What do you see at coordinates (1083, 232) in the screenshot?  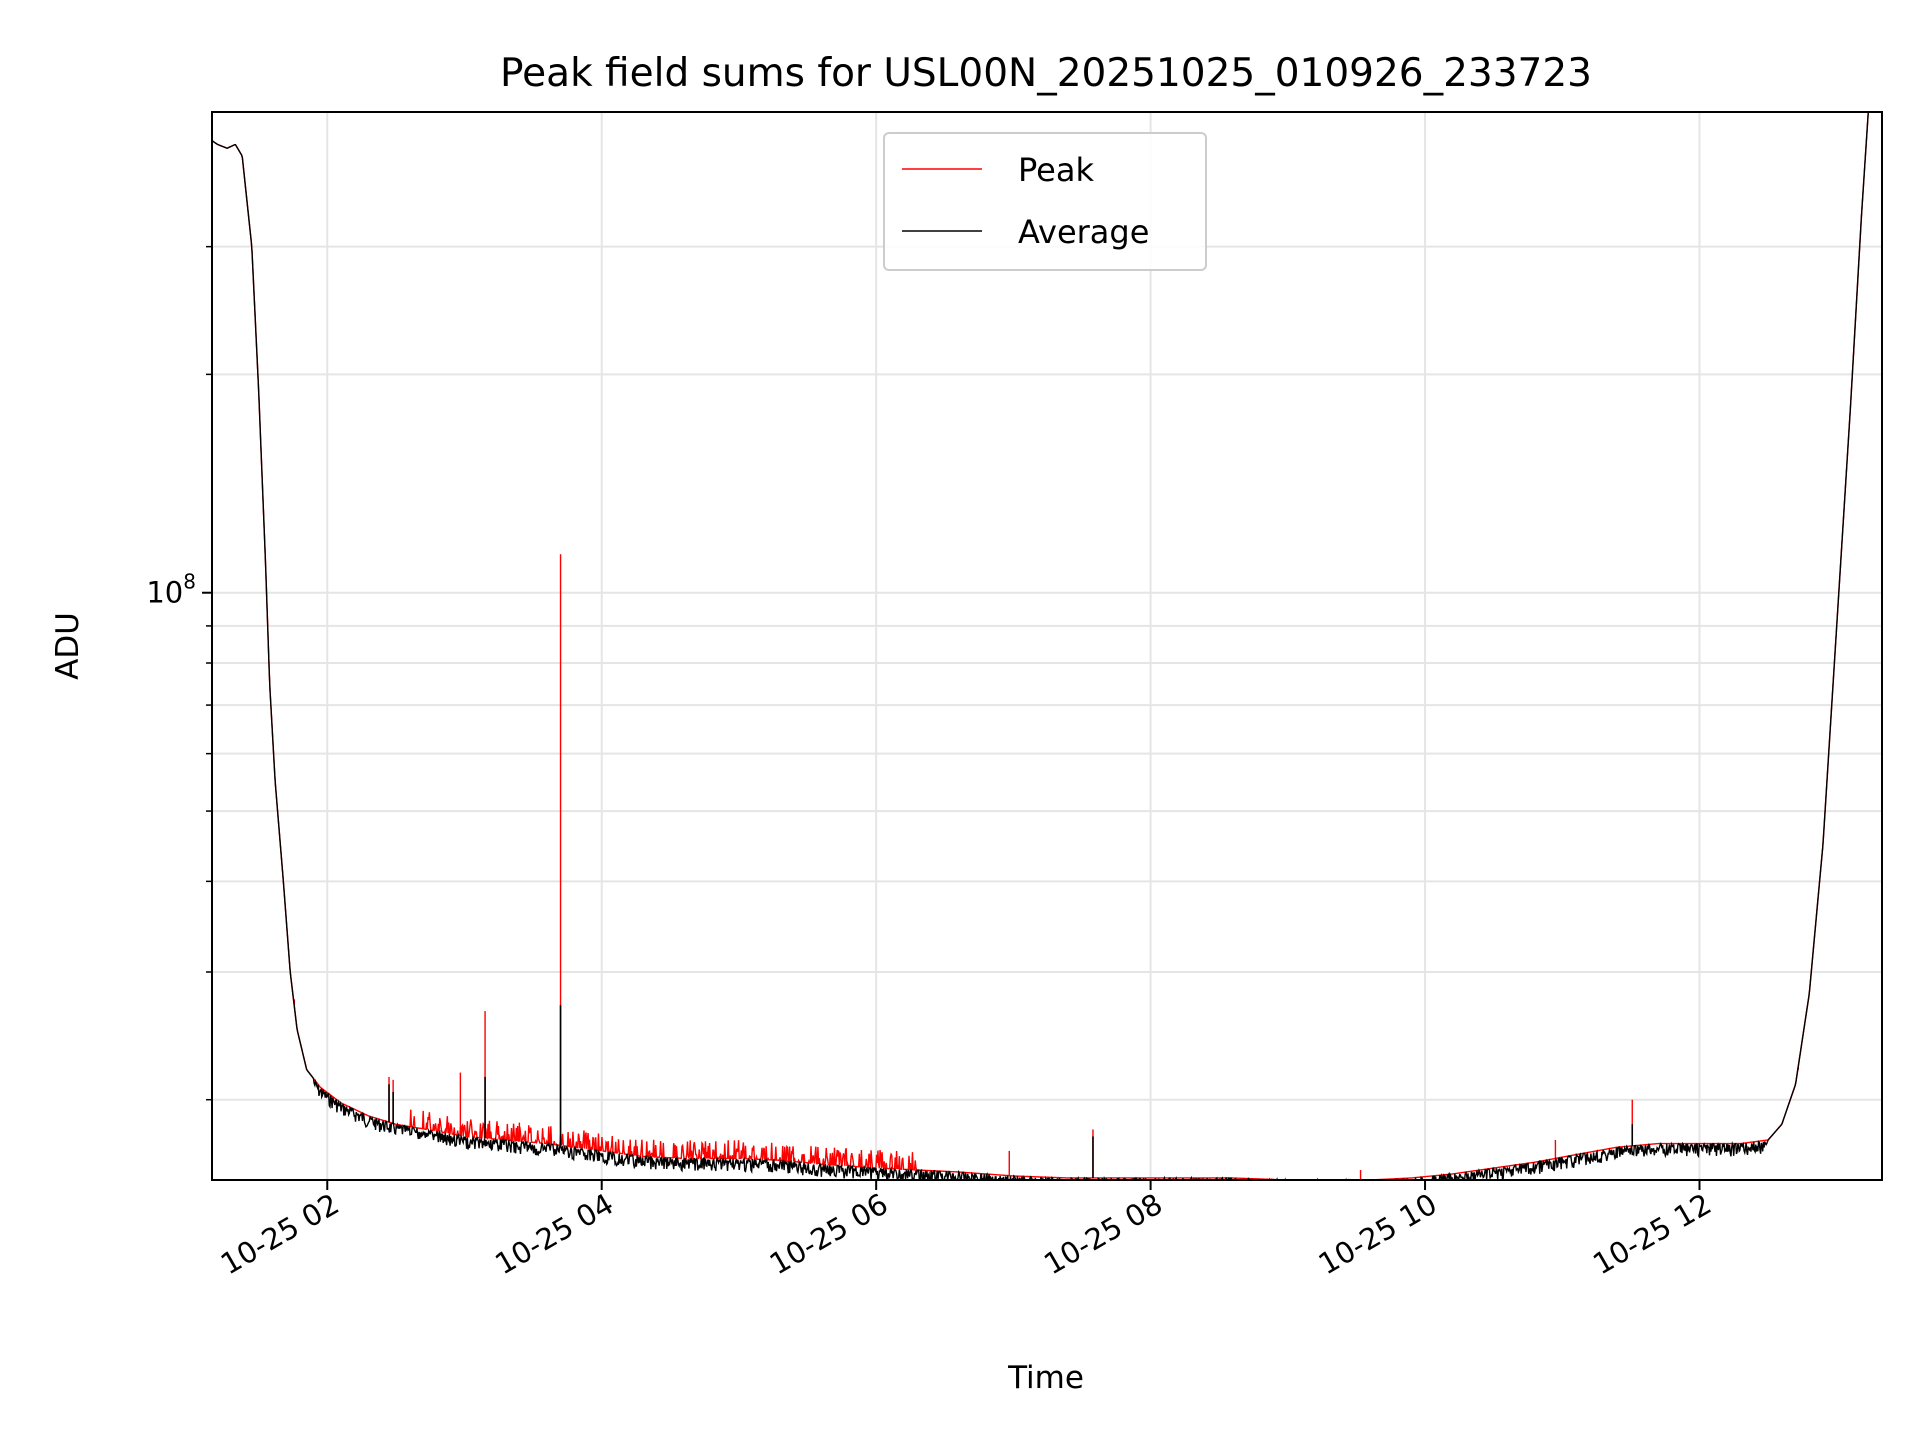 I see `legend-average-label: Average` at bounding box center [1083, 232].